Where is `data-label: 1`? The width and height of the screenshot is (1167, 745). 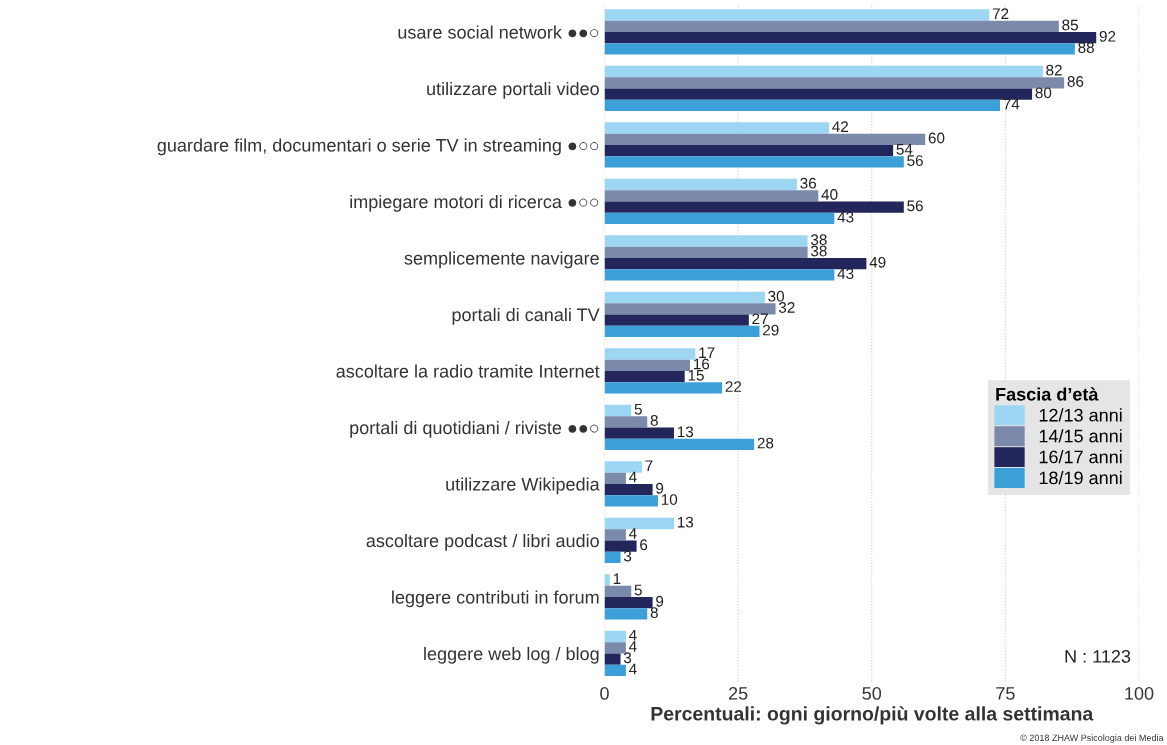
data-label: 1 is located at coordinates (617, 578).